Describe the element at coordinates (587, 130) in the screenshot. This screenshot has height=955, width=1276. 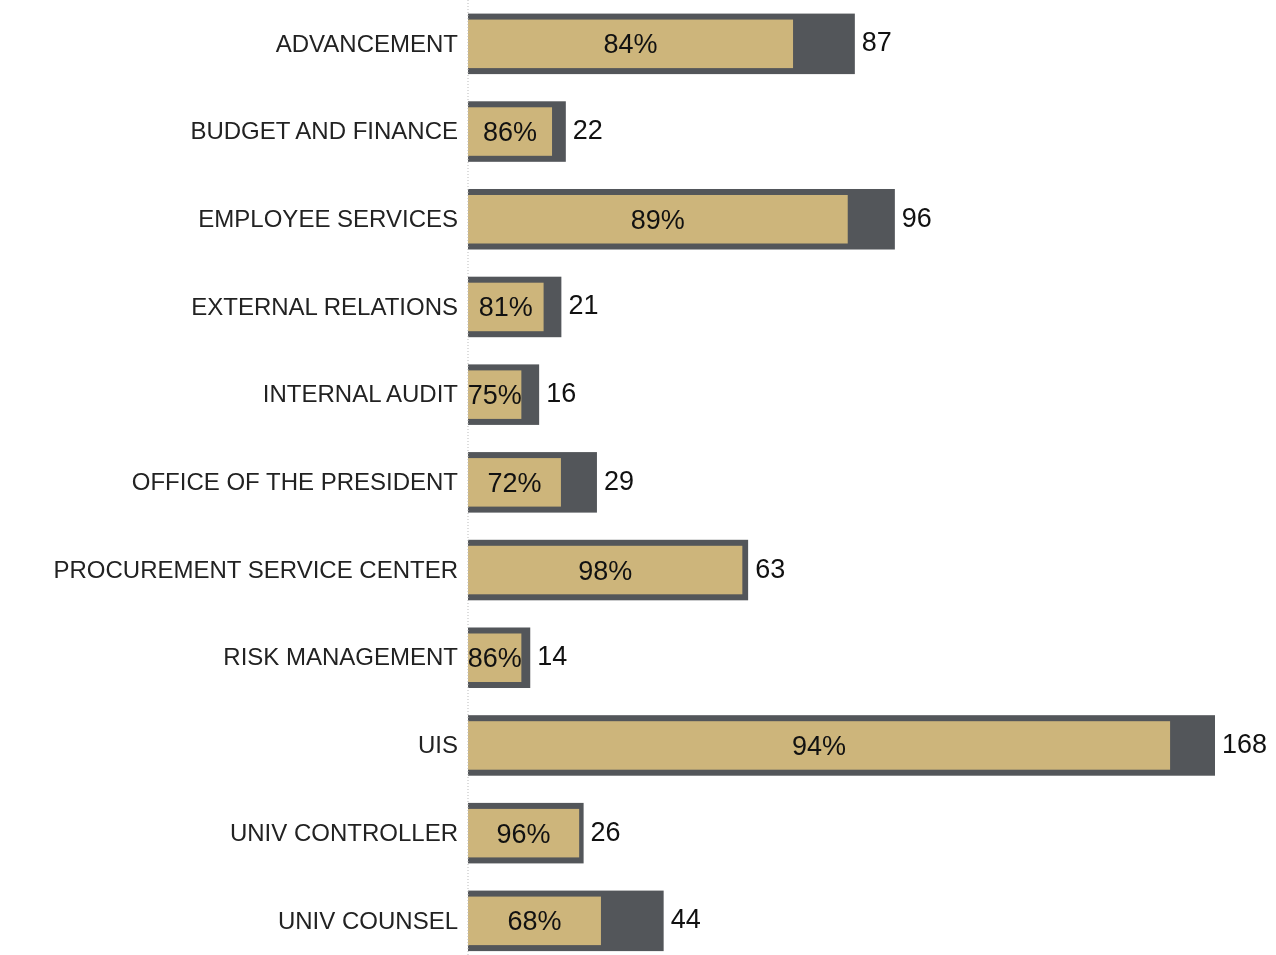
I see `data-label: 22` at that location.